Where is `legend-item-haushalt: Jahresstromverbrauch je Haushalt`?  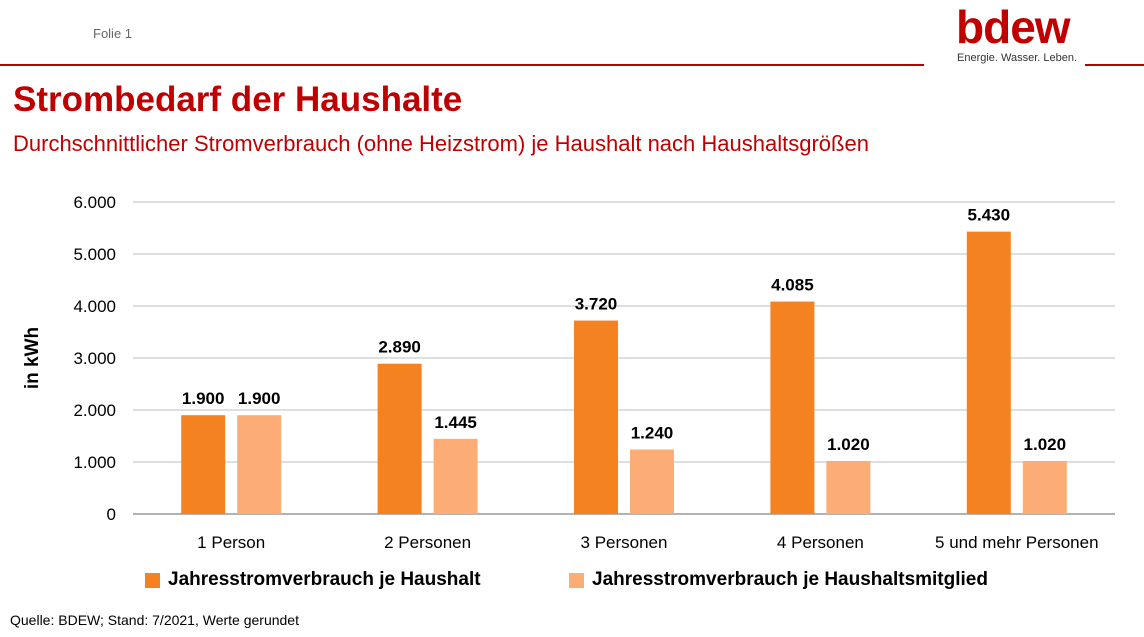
legend-item-haushalt: Jahresstromverbrauch je Haushalt is located at coordinates (313, 580).